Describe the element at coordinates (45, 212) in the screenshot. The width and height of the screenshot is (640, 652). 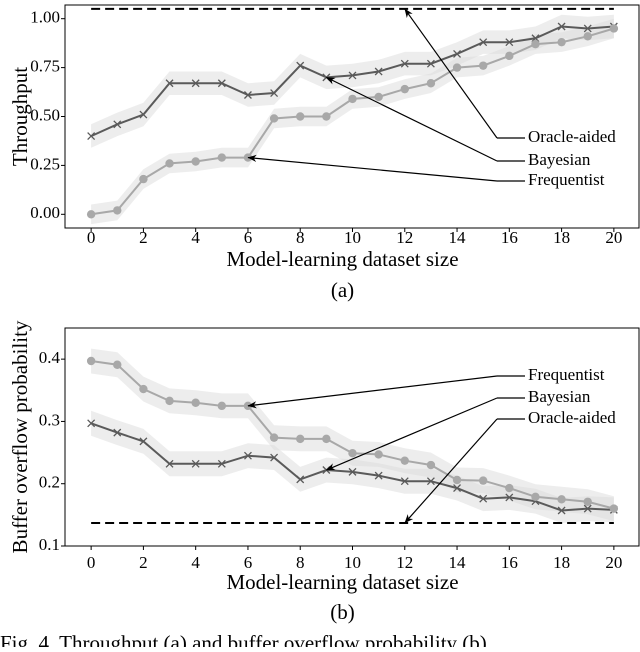
I see `y-tick-label-a: 0.00` at that location.